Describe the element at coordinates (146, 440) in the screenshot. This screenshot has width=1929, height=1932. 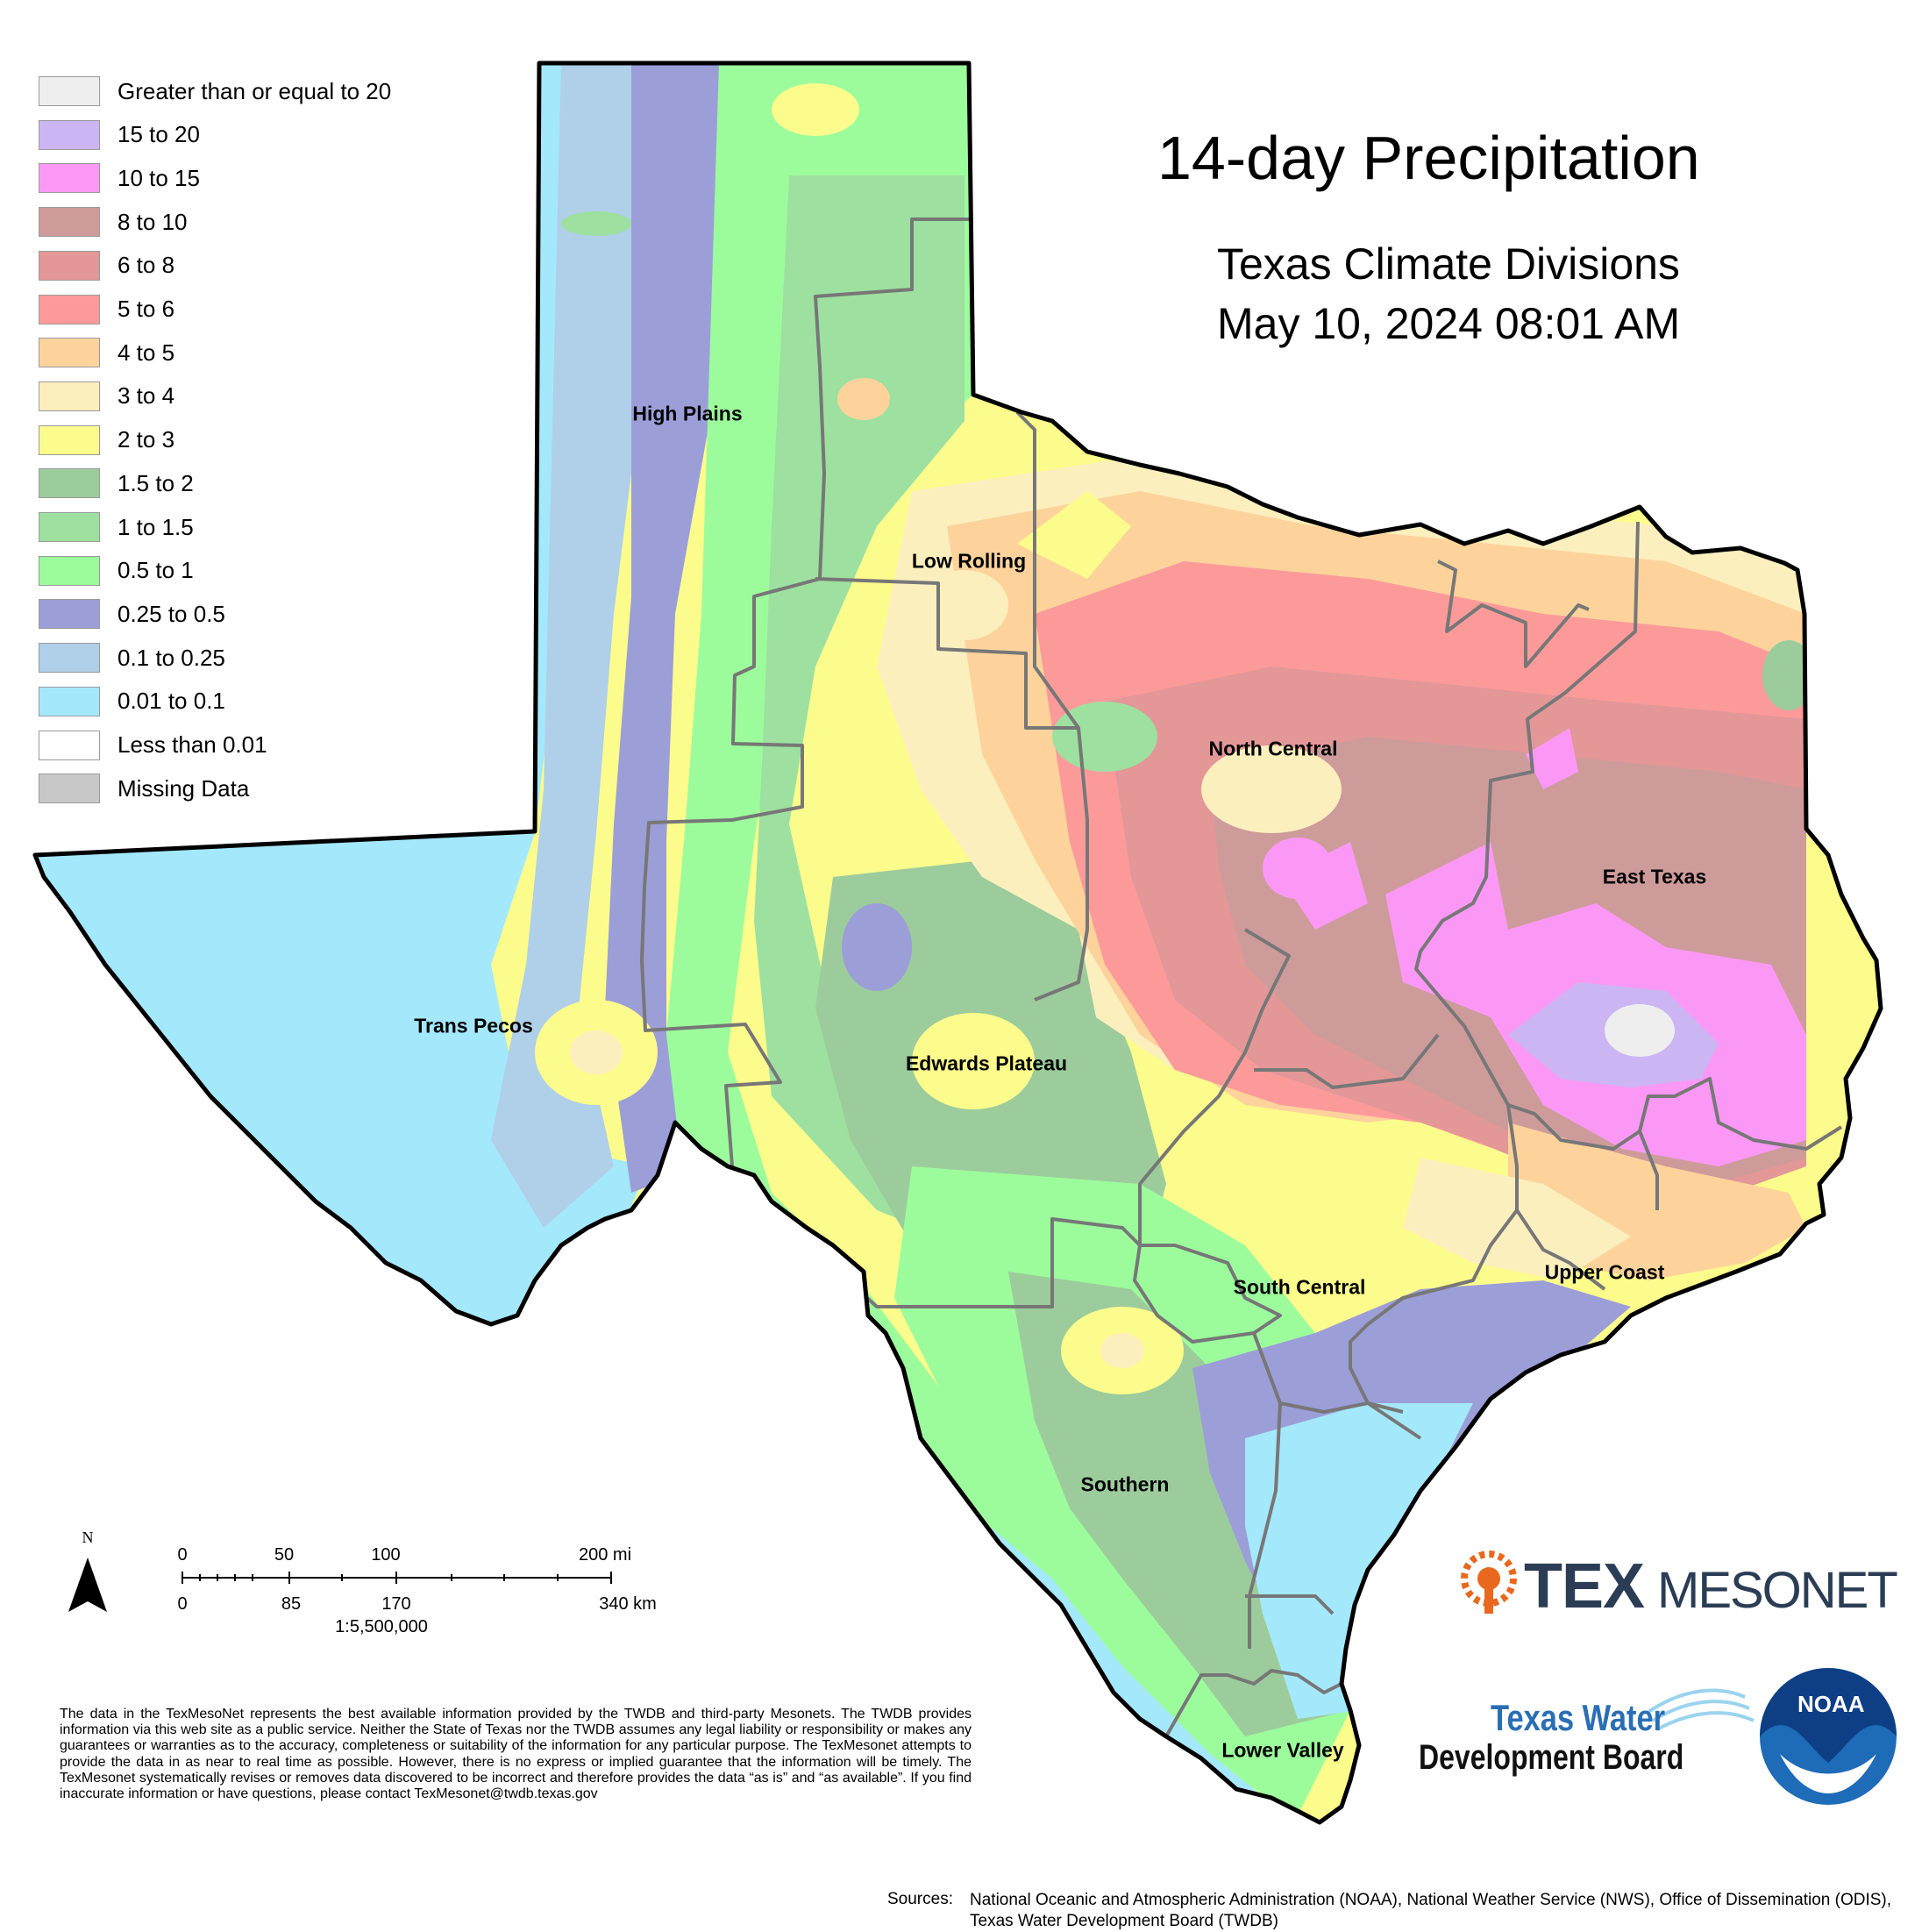
I see `legend-label: 2 to 3` at that location.